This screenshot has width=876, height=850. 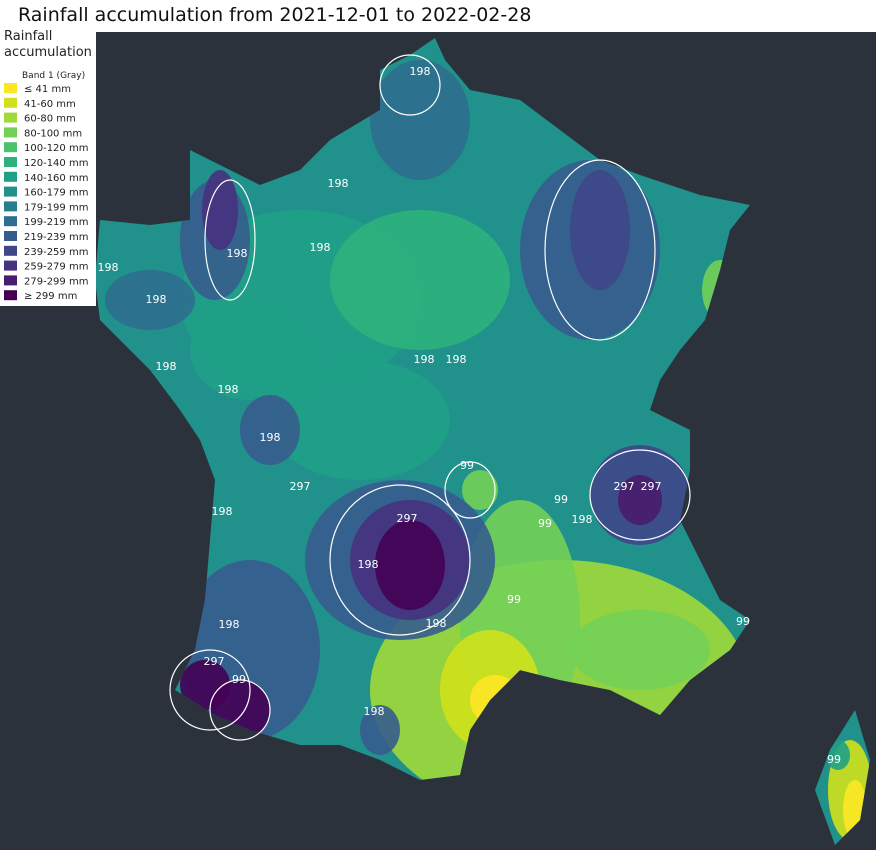 What do you see at coordinates (56, 178) in the screenshot?
I see `legend-label: 140-160 mm` at bounding box center [56, 178].